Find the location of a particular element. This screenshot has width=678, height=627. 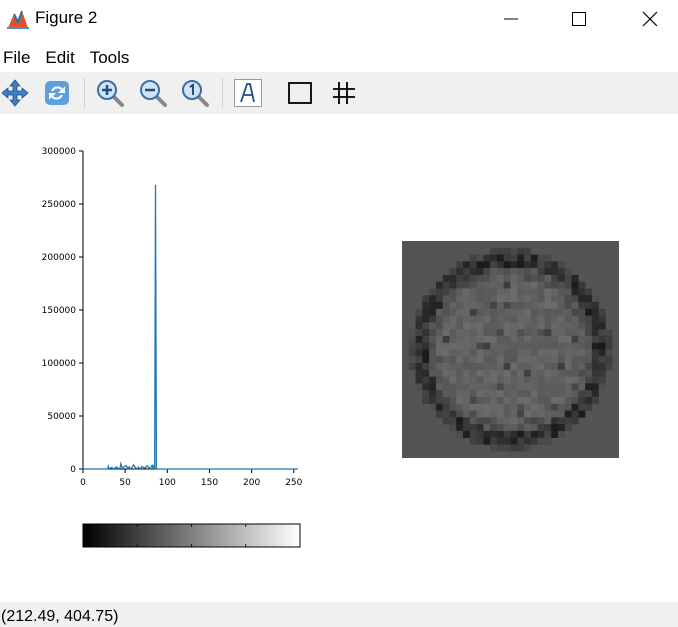

grid-button is located at coordinates (344, 93).